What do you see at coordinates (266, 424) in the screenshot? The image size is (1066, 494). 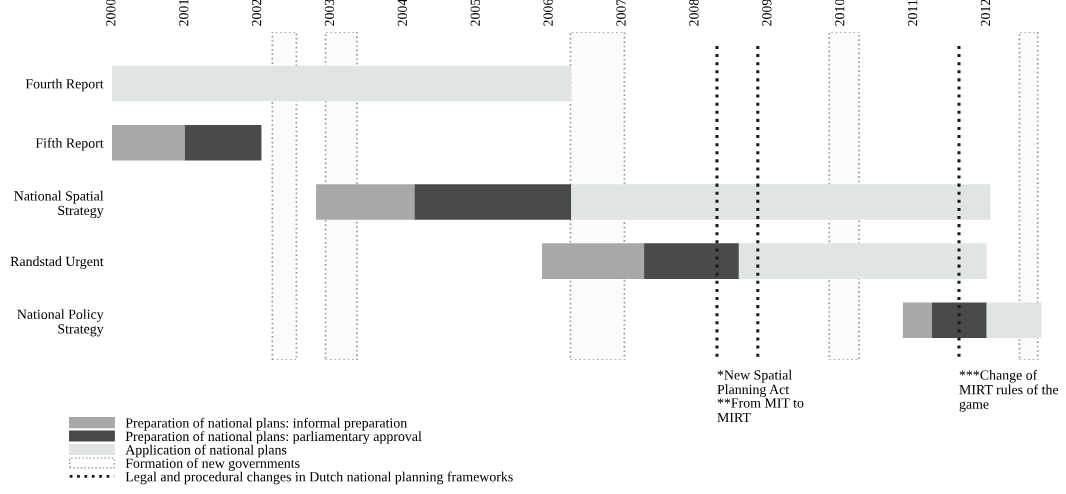 I see `legend-label: Preparation of national plans: informal preparation` at bounding box center [266, 424].